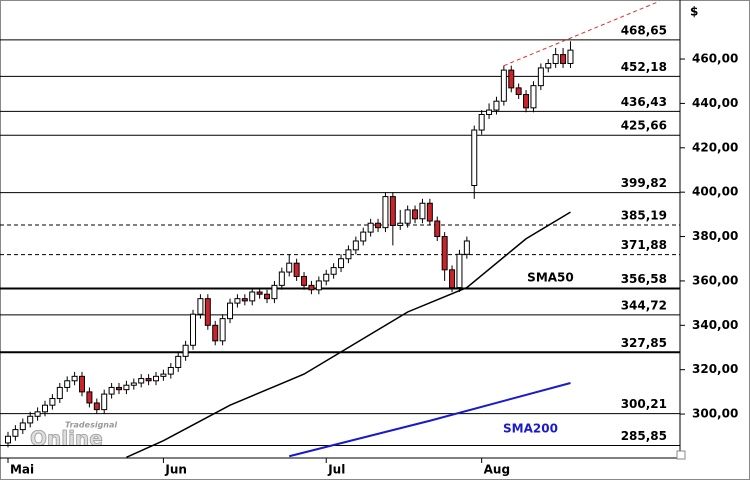 Image resolution: width=750 pixels, height=480 pixels. What do you see at coordinates (91, 425) in the screenshot?
I see `watermark-top: Tradesignal` at bounding box center [91, 425].